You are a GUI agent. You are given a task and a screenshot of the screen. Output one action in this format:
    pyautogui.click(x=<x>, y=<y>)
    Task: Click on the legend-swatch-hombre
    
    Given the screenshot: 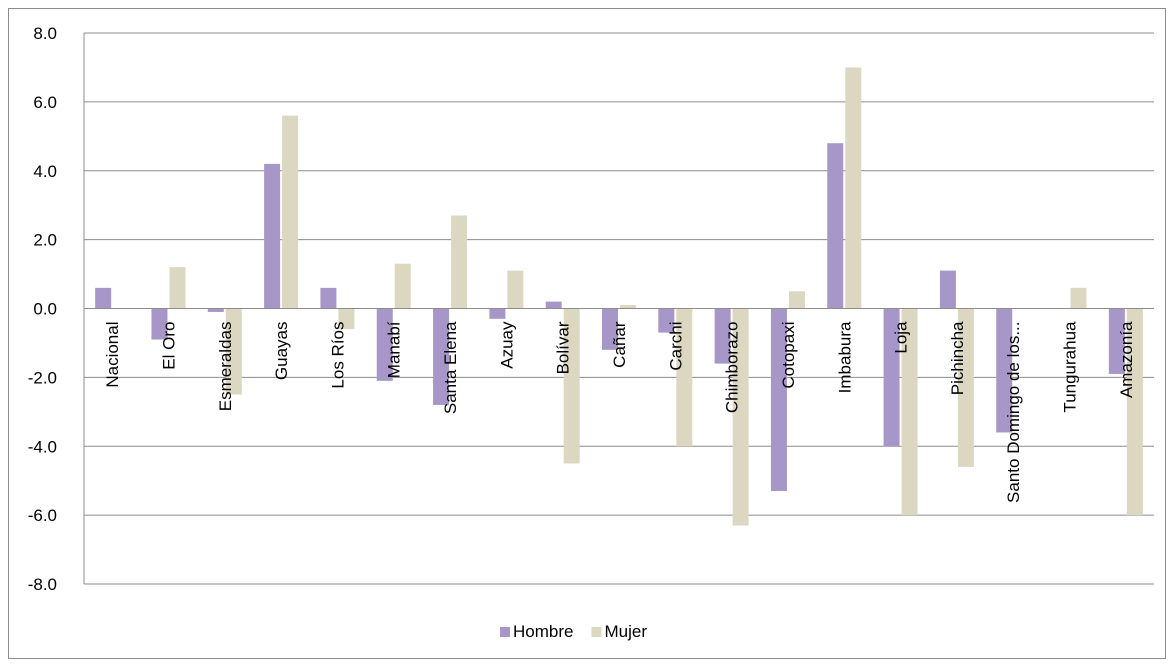 What is the action you would take?
    pyautogui.click(x=505, y=632)
    